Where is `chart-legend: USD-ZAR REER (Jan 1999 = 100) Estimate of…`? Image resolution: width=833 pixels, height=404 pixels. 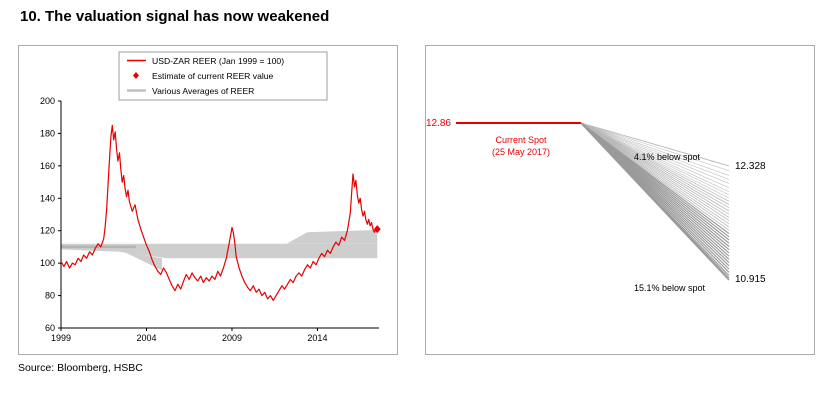
chart-legend: USD-ZAR REER (Jan 1999 = 100) Estimate of… is located at coordinates (223, 76).